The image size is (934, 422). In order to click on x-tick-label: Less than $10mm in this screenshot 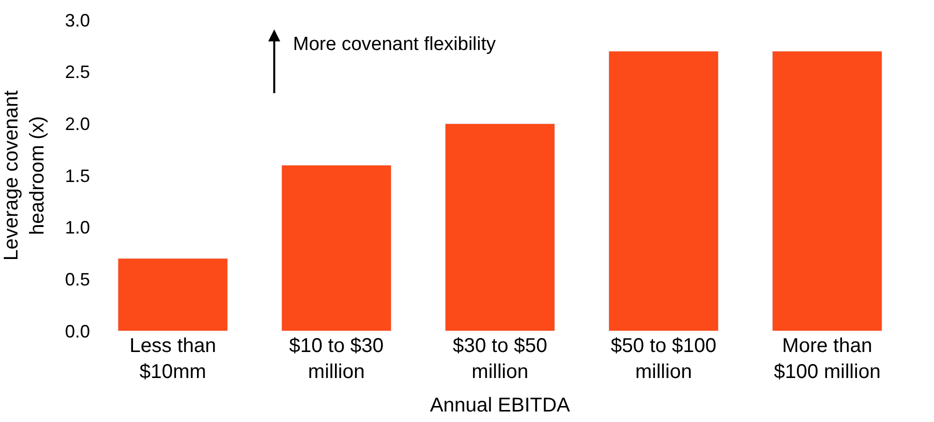, I will do `click(172, 359)`.